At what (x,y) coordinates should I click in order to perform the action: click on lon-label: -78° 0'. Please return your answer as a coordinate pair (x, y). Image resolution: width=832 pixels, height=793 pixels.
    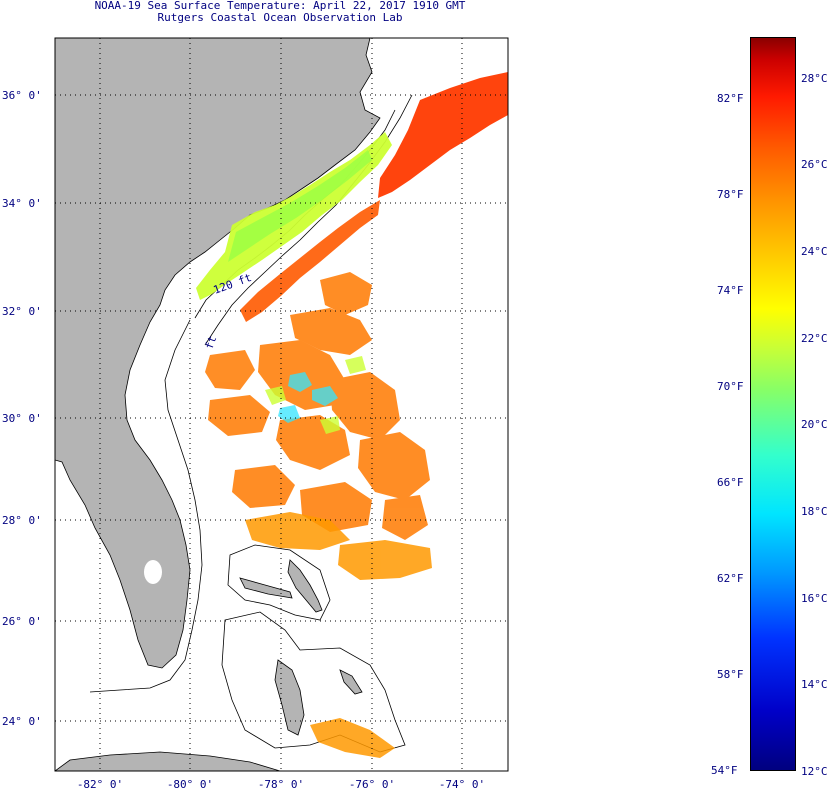
    Looking at the image, I should click on (281, 784).